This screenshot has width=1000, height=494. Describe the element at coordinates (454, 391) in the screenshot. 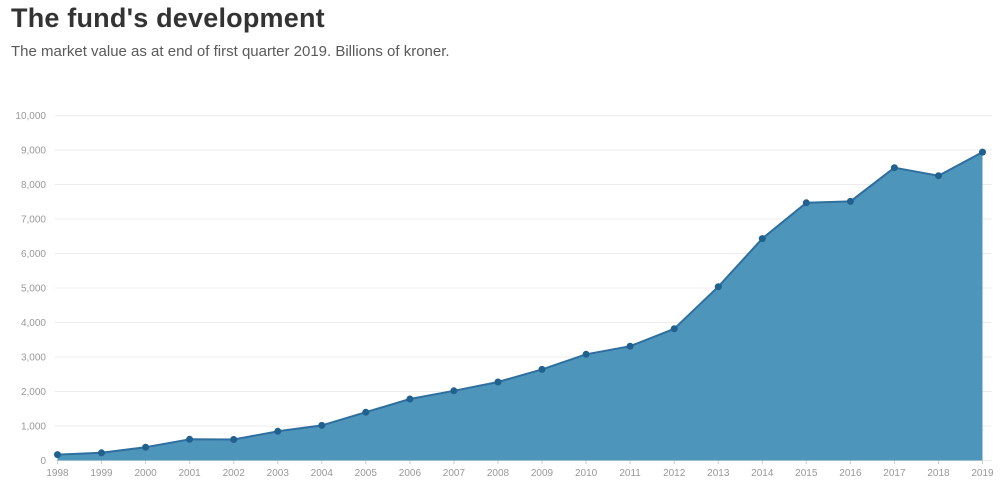

I see `data-point-2007` at that location.